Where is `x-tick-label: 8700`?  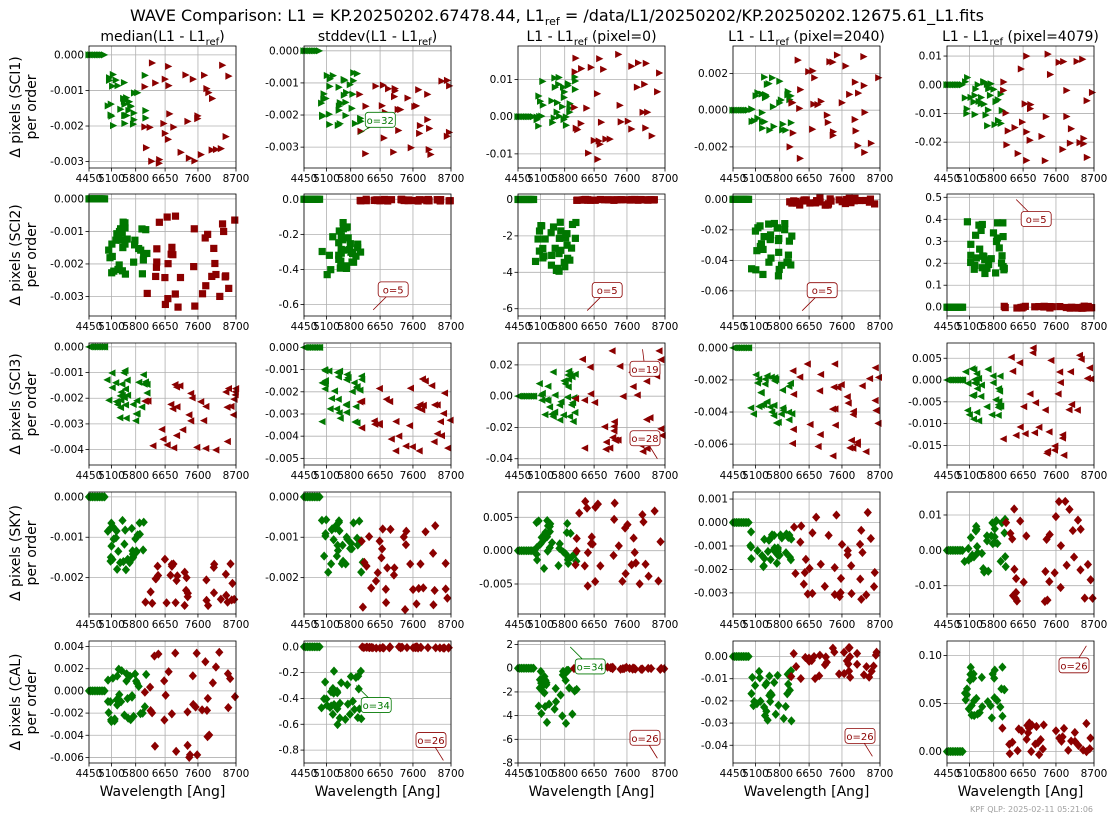
x-tick-label: 8700 is located at coordinates (236, 327).